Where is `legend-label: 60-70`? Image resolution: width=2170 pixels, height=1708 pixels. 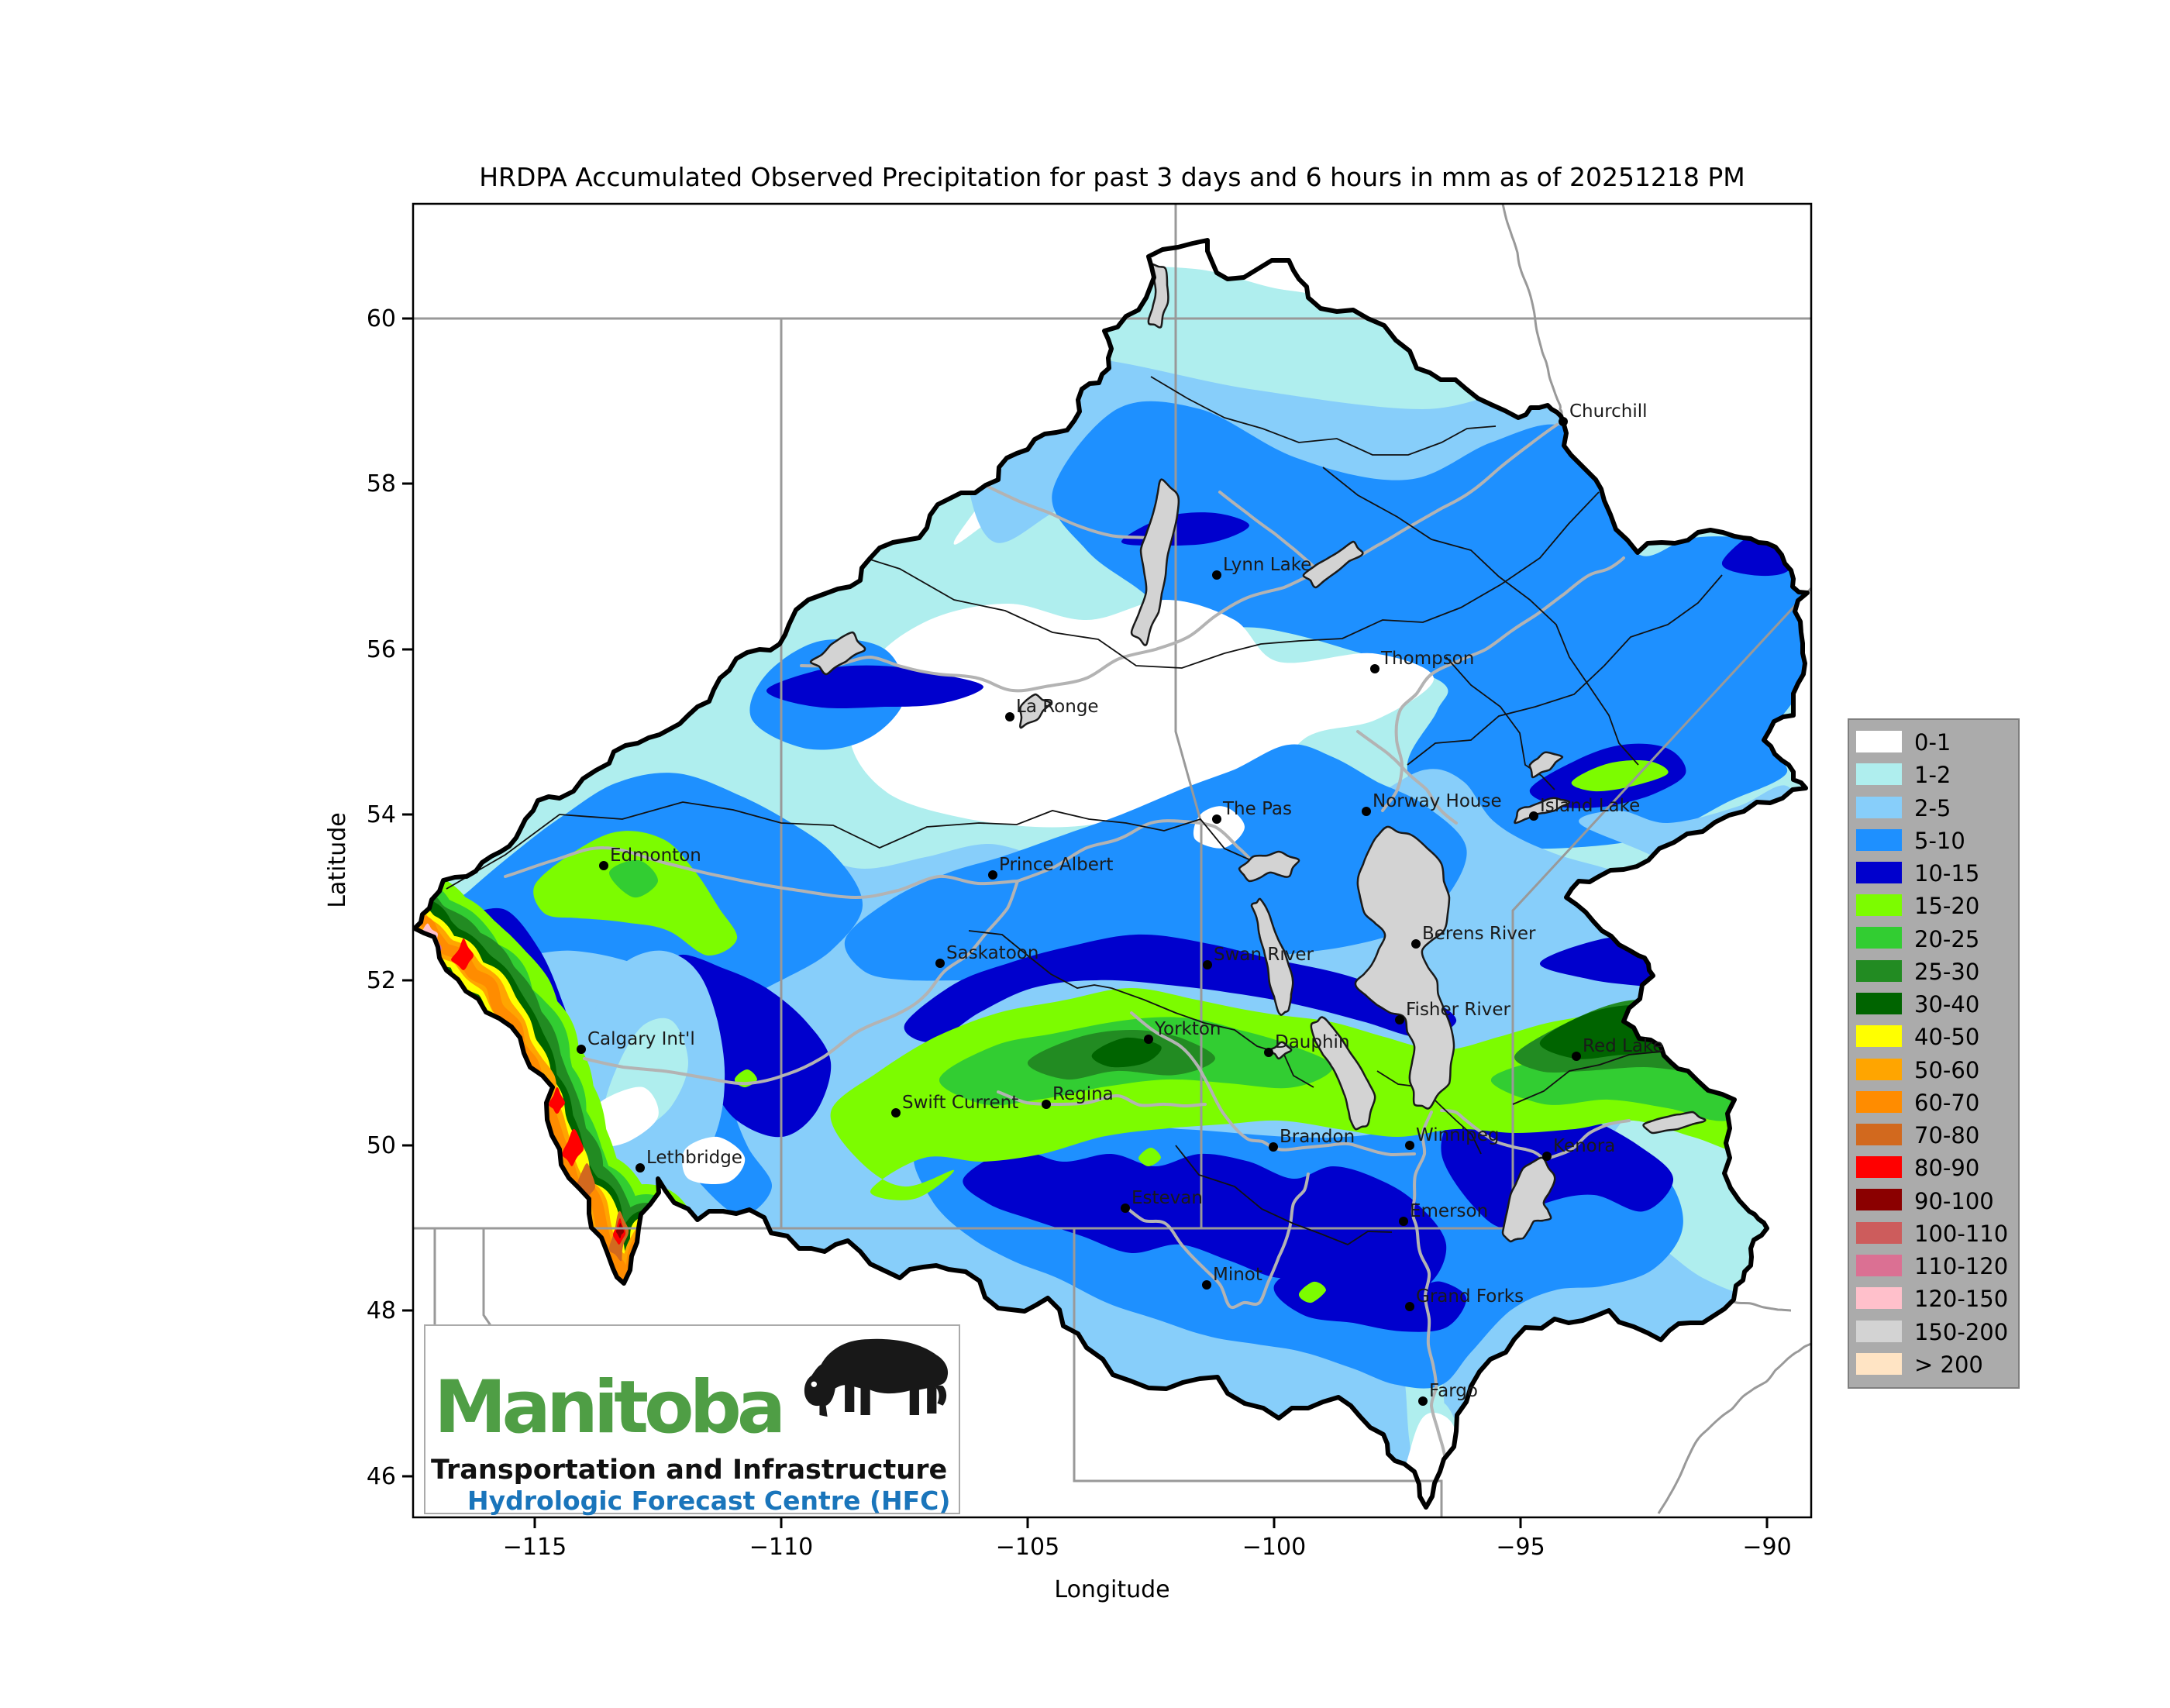
legend-label: 60-70 is located at coordinates (1946, 1103).